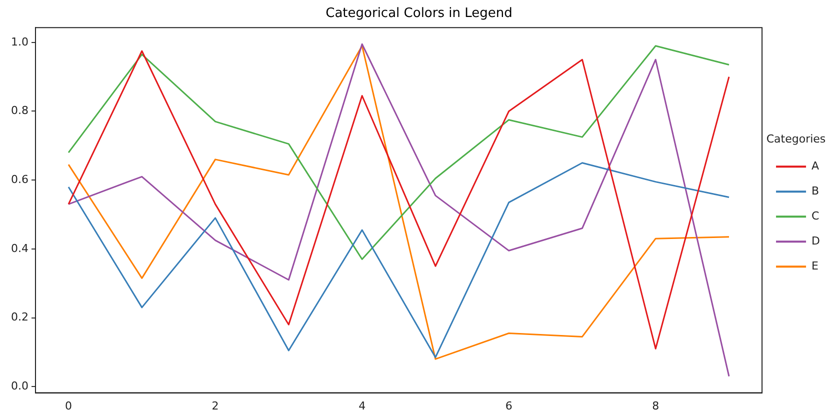 The image size is (840, 420). I want to click on y-tick-label: 0.2, so click(19, 317).